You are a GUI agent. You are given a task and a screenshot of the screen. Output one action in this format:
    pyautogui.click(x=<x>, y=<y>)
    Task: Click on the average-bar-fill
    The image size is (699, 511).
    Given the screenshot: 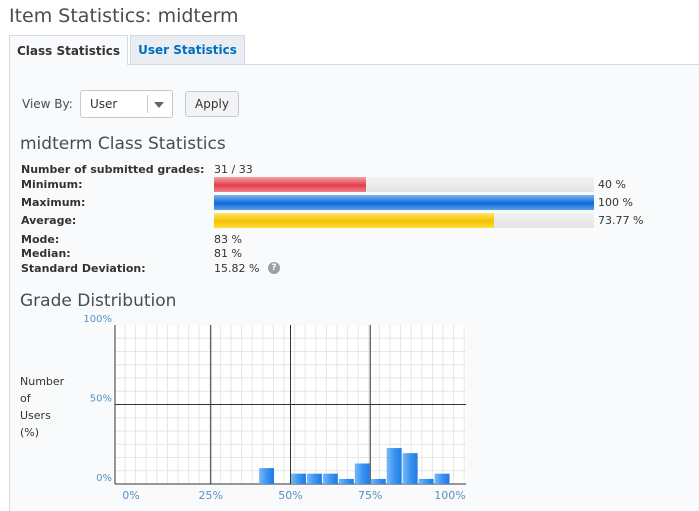 What is the action you would take?
    pyautogui.click(x=354, y=220)
    